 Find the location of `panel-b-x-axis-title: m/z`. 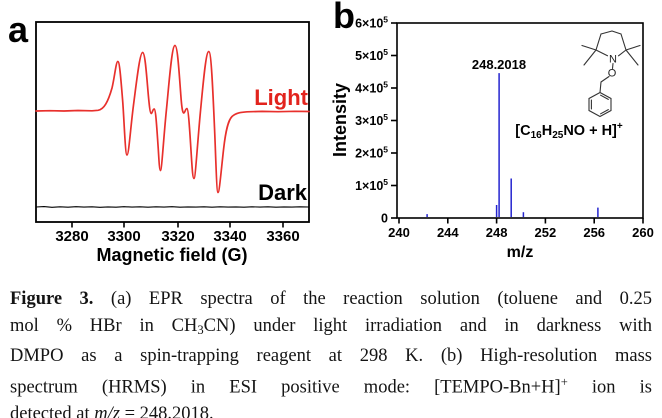

panel-b-x-axis-title: m/z is located at coordinates (520, 252).